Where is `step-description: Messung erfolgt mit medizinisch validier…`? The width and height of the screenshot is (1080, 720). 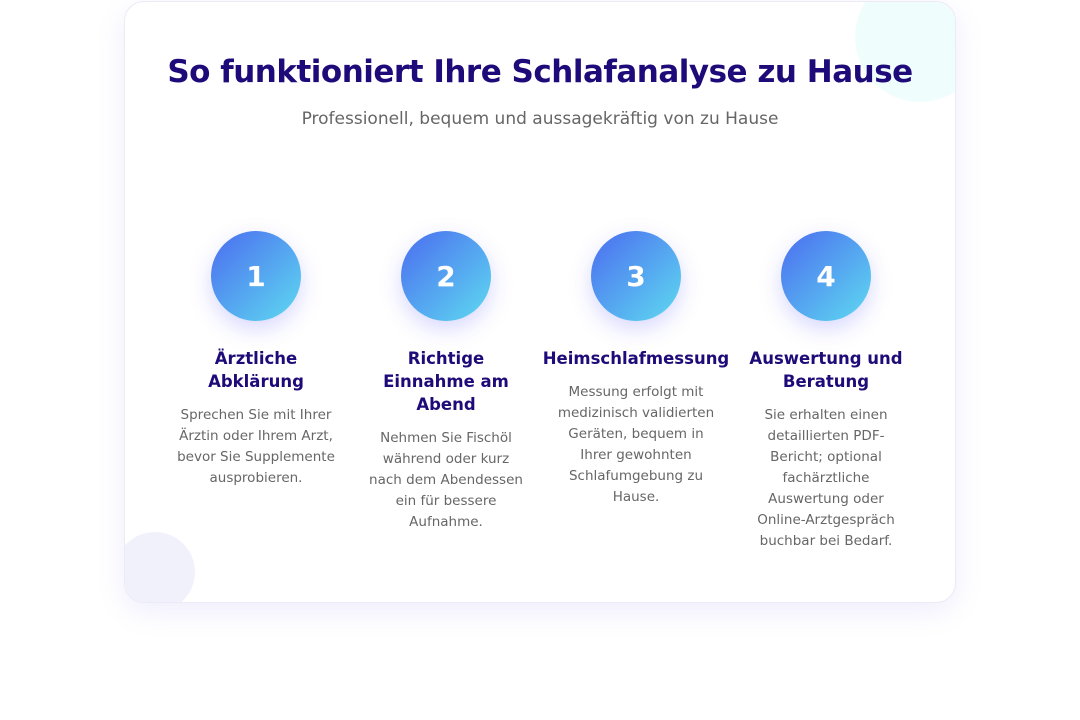
step-description: Messung erfolgt mit medizinisch validier… is located at coordinates (636, 444).